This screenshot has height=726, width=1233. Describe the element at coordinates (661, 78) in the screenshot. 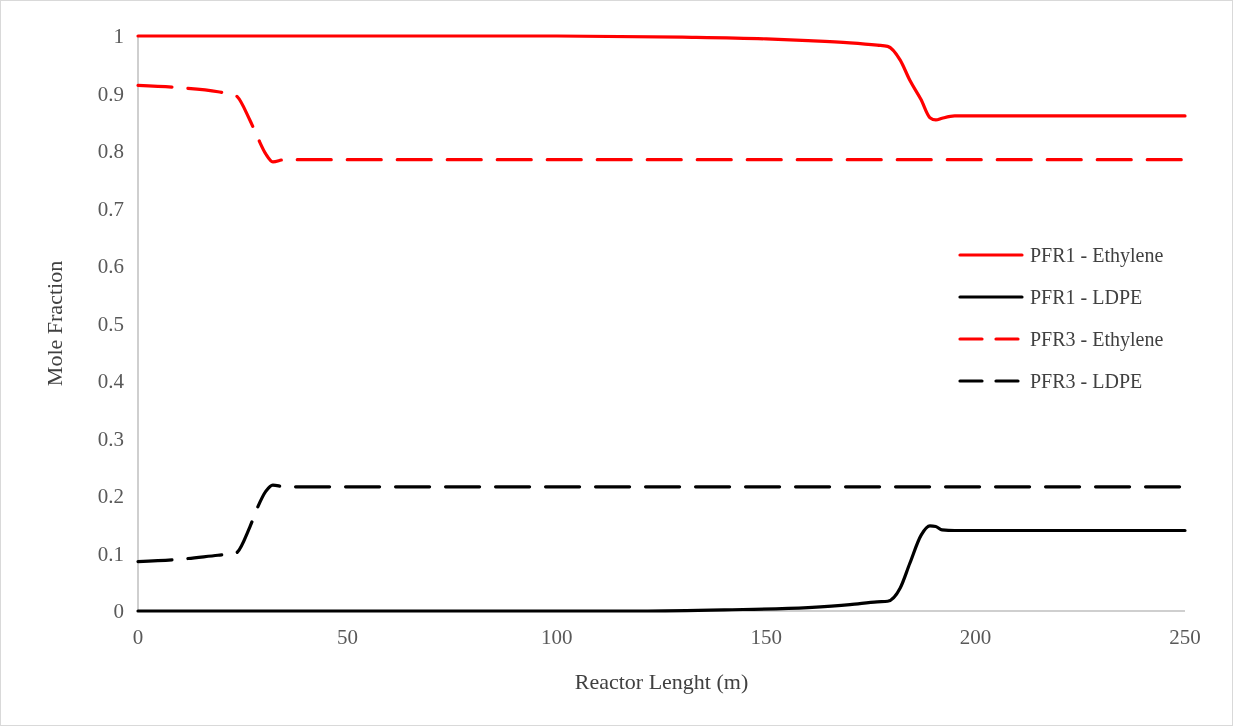

I see `line-series` at that location.